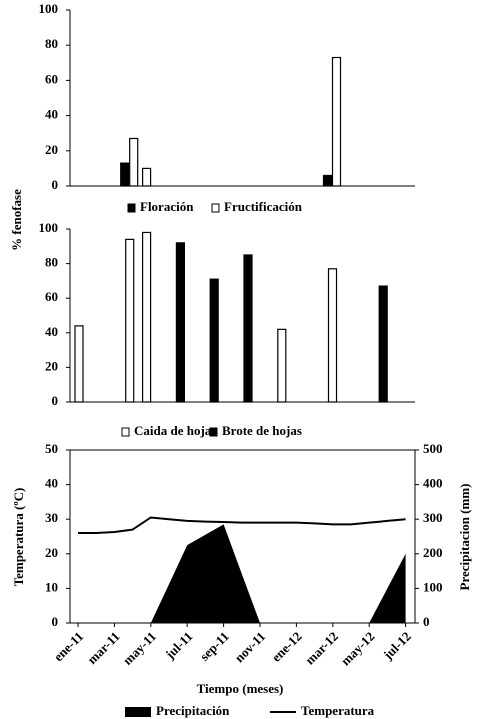 This screenshot has height=719, width=483. What do you see at coordinates (338, 710) in the screenshot?
I see `legend-label: Temperatura` at bounding box center [338, 710].